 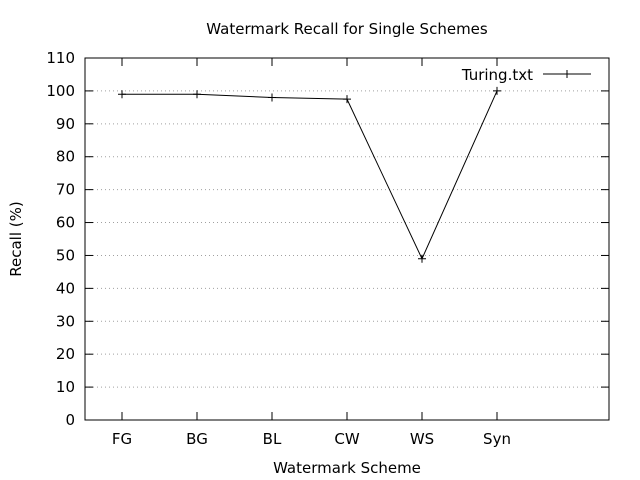 What do you see at coordinates (347, 468) in the screenshot?
I see `x-axis-label: Watermark Scheme` at bounding box center [347, 468].